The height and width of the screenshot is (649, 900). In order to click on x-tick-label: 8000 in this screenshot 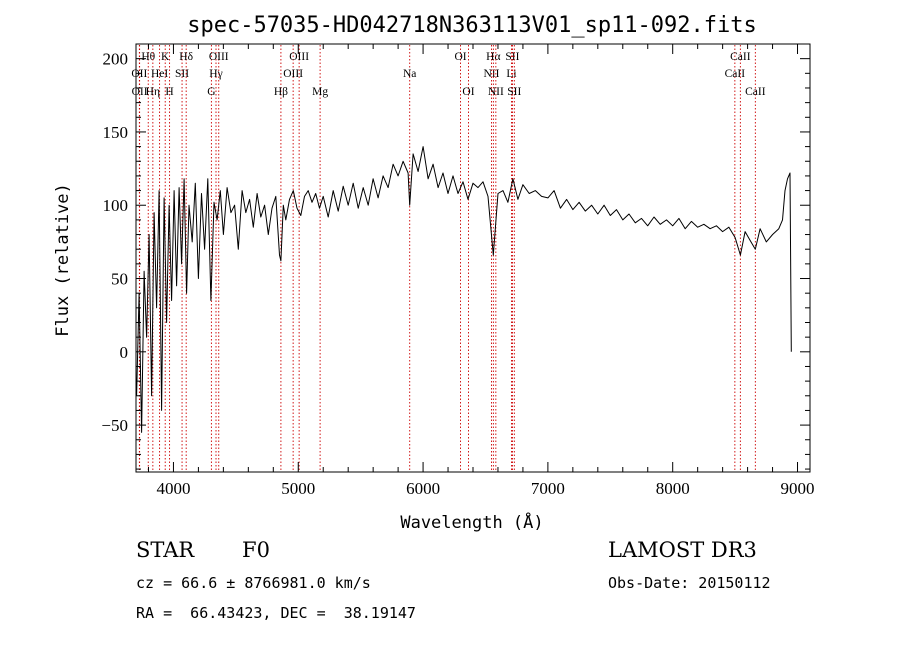, I will do `click(673, 488)`.